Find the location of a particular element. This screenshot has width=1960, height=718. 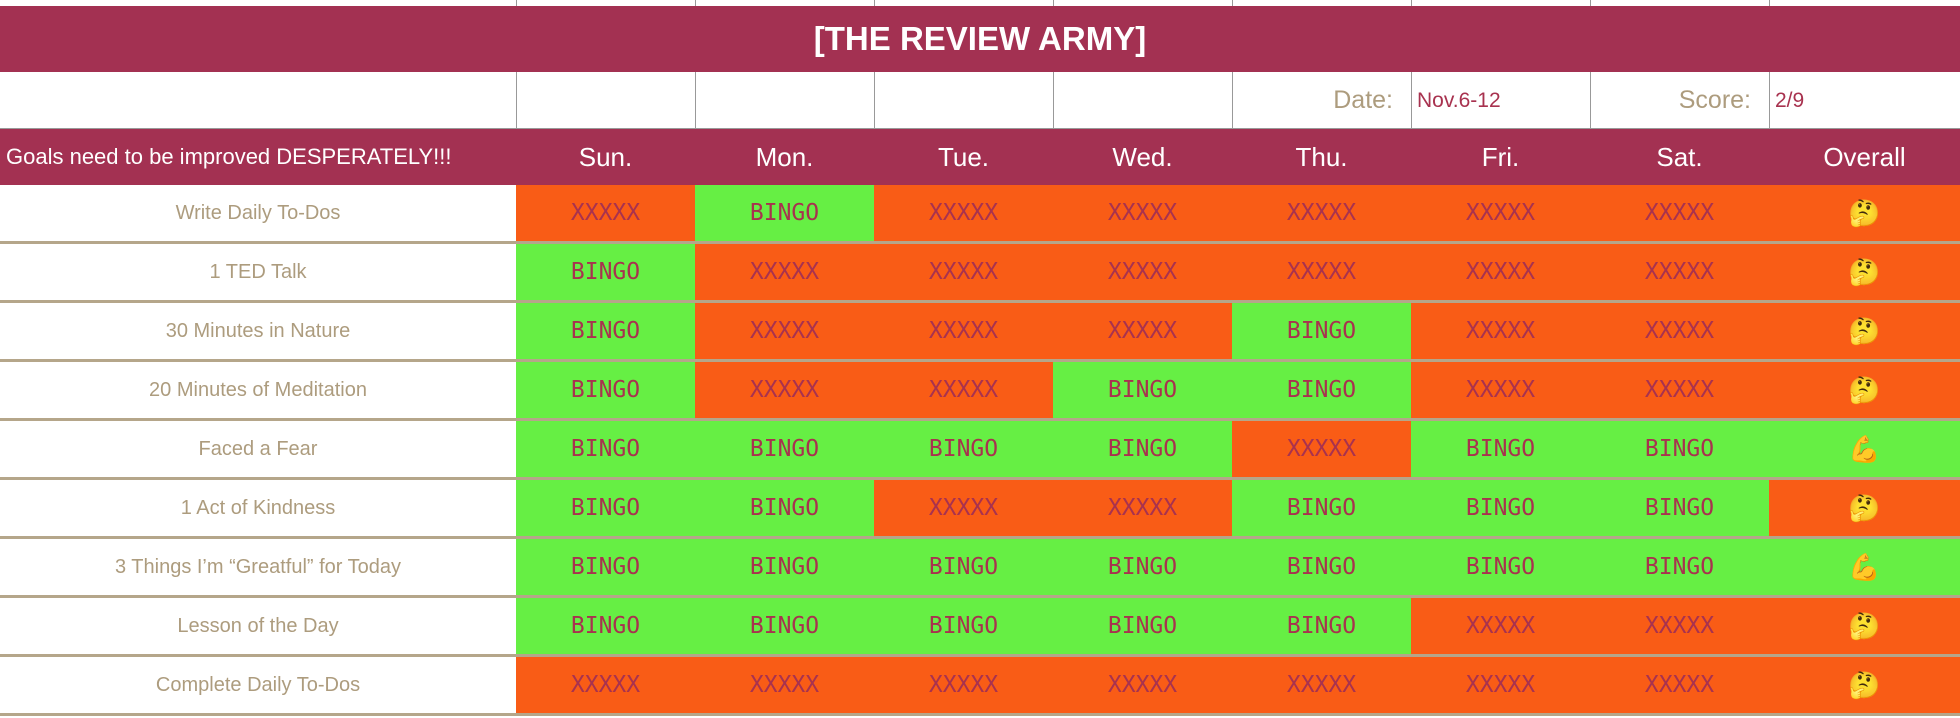

goal-name: Complete Daily To-Dos is located at coordinates (258, 684).